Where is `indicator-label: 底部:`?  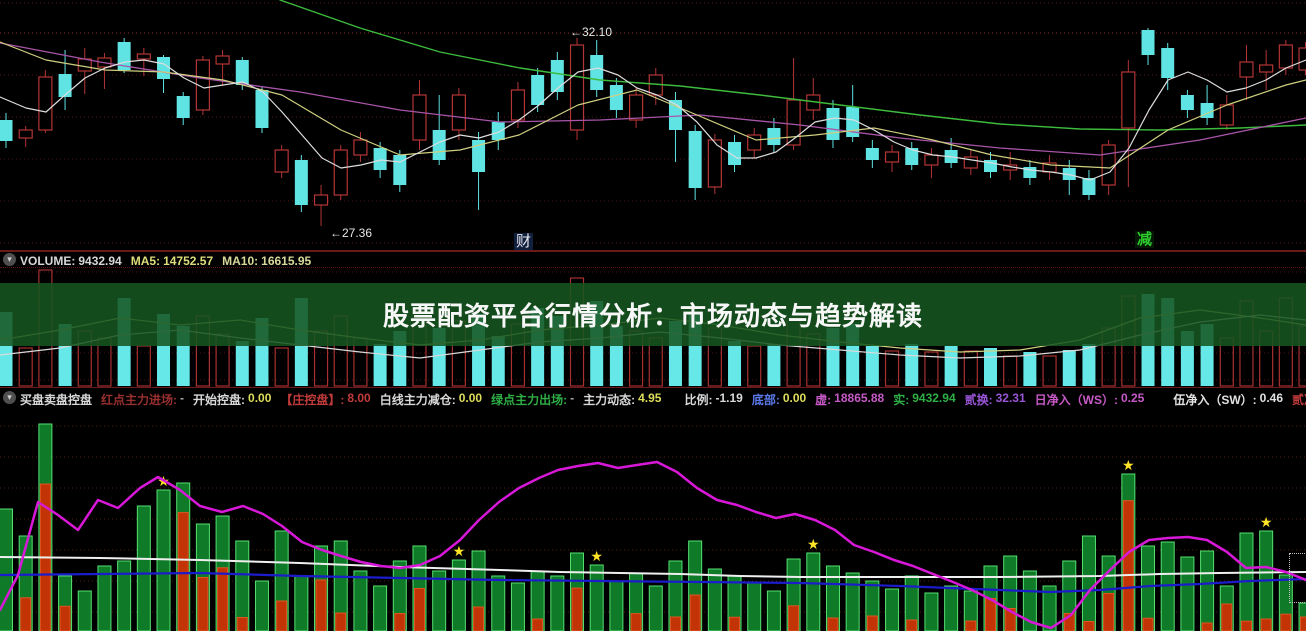
indicator-label: 底部: is located at coordinates (765, 399).